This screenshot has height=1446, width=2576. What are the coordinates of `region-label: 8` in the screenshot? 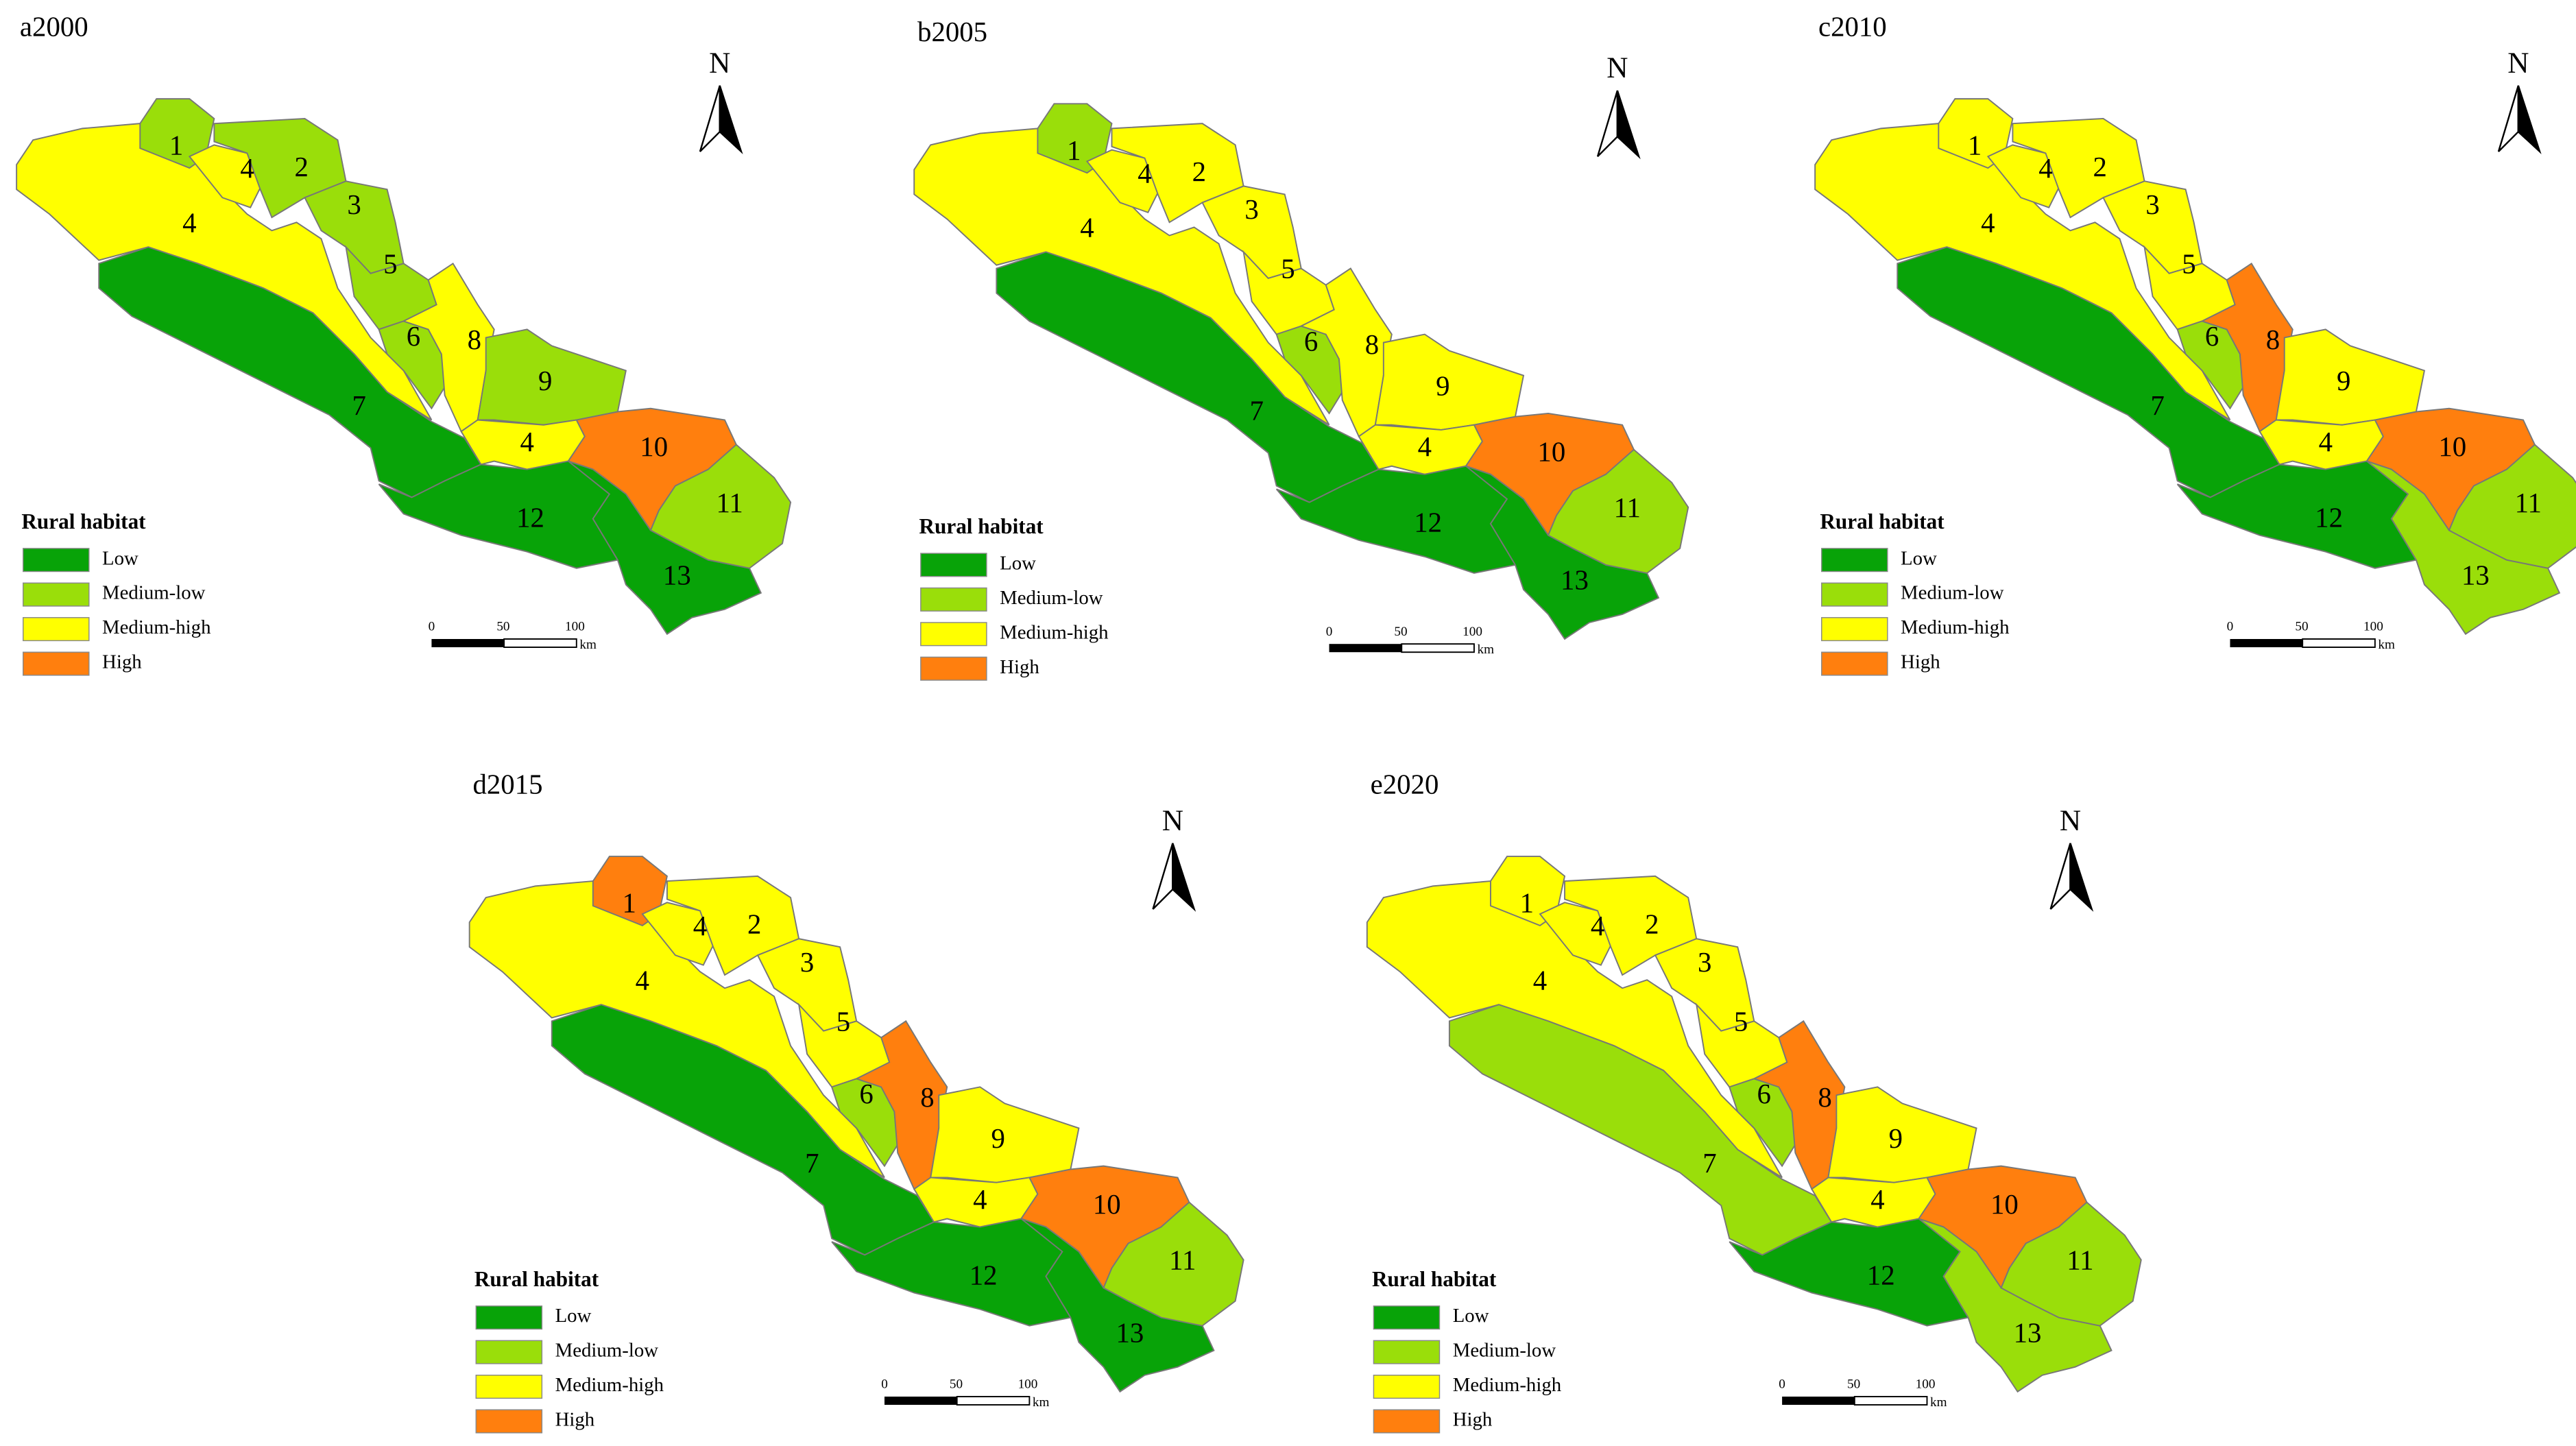 It's located at (927, 1097).